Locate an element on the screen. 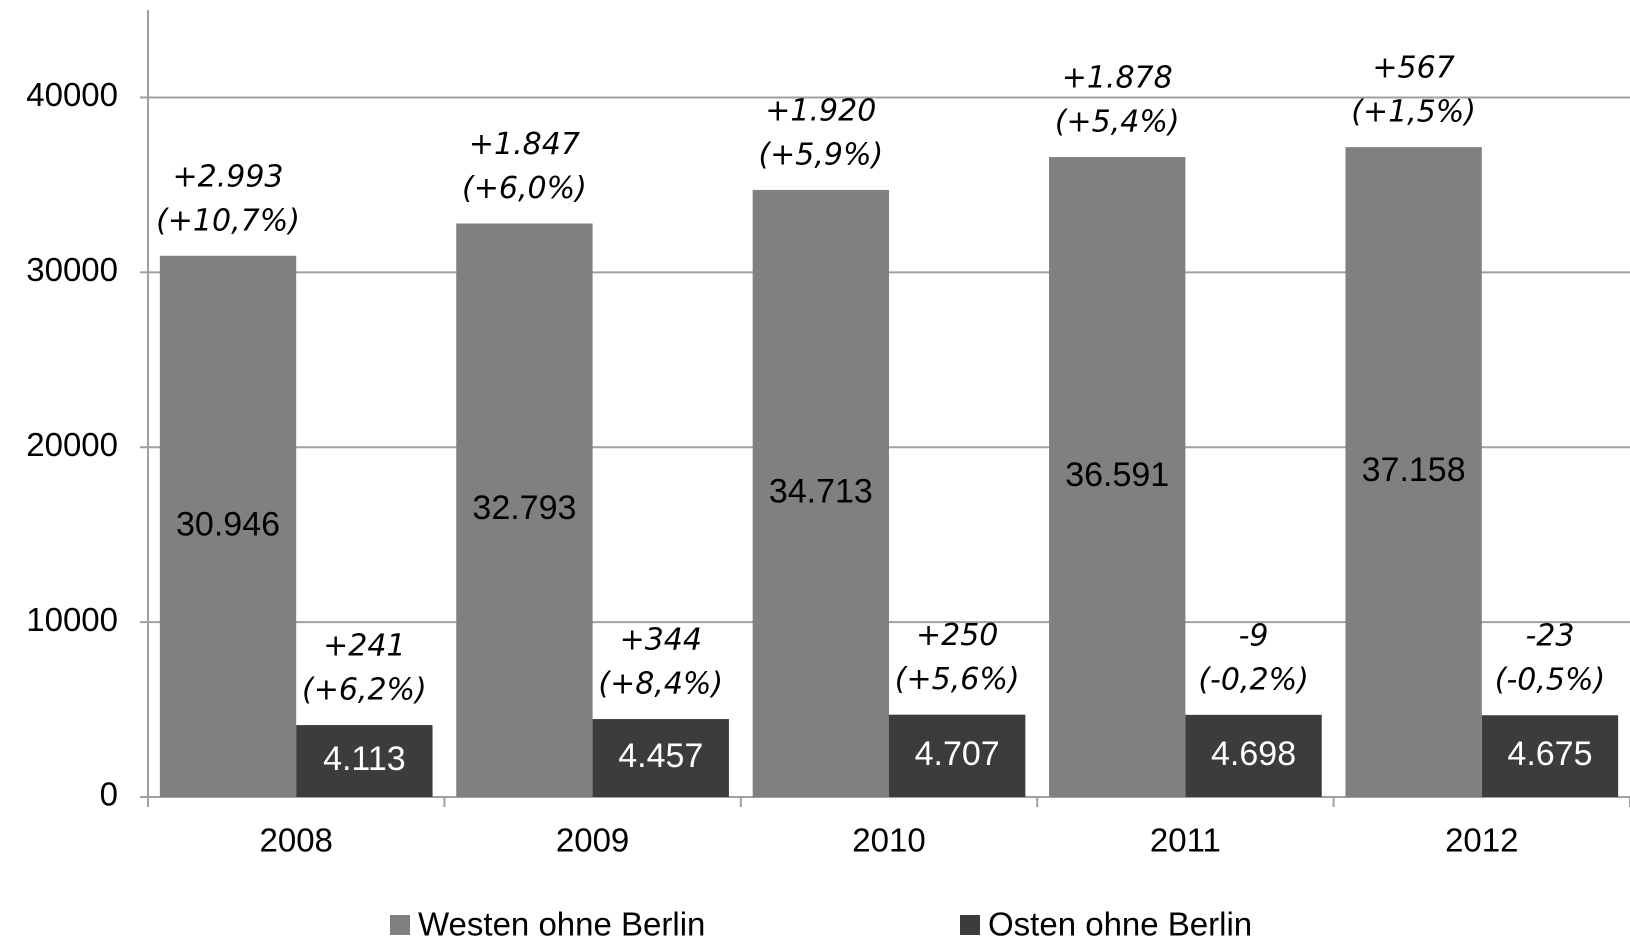 This screenshot has height=950, width=1630. value-label: 34.713 is located at coordinates (821, 491).